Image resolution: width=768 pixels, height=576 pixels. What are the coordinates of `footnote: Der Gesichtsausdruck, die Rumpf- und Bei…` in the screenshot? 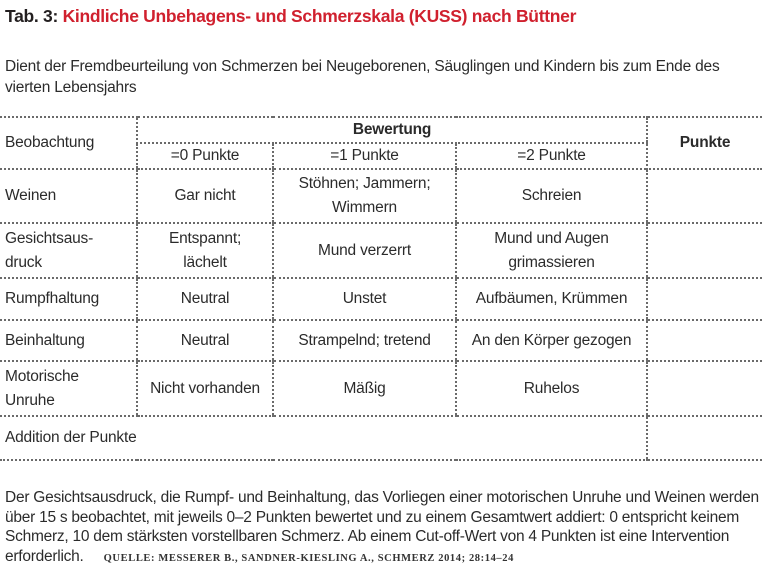 It's located at (385, 528).